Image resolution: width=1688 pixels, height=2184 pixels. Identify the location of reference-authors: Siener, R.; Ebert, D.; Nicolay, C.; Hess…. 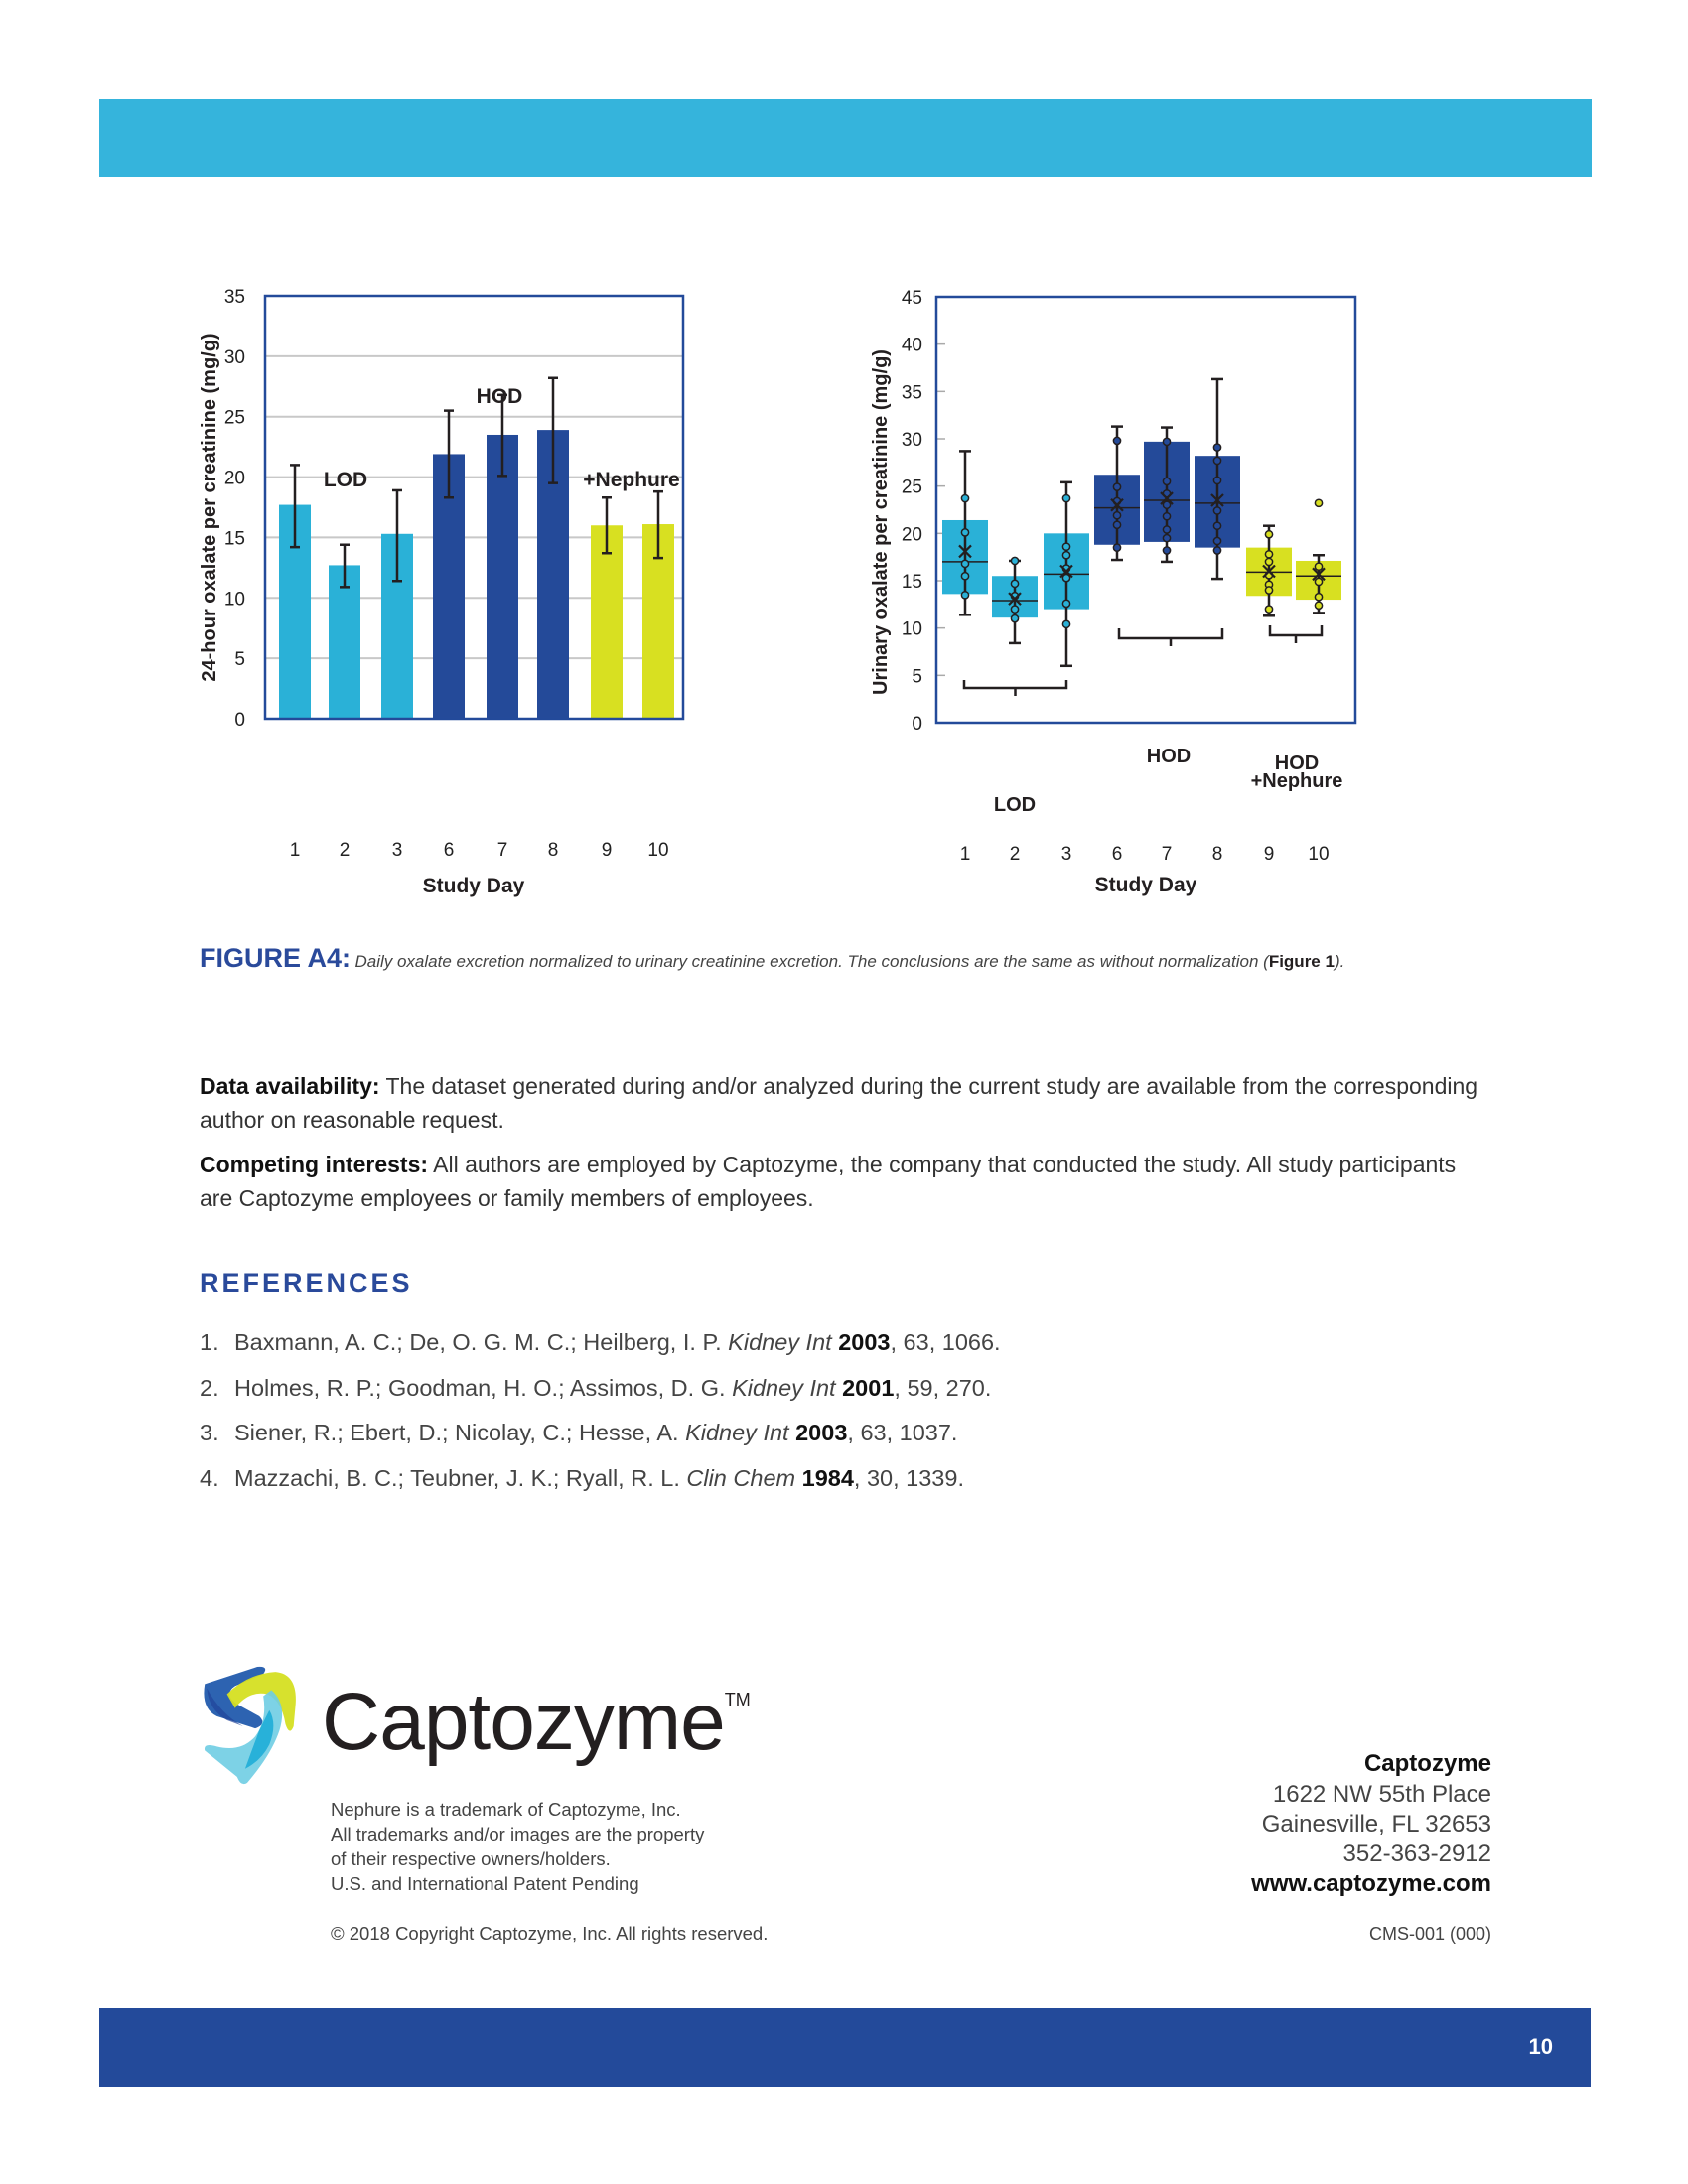
(460, 1432).